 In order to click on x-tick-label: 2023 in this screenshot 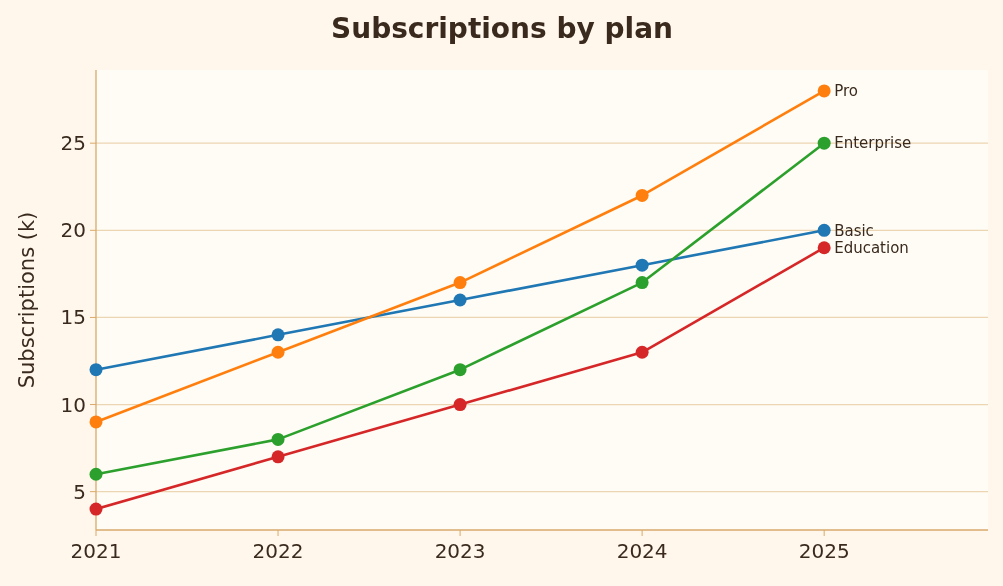, I will do `click(460, 551)`.